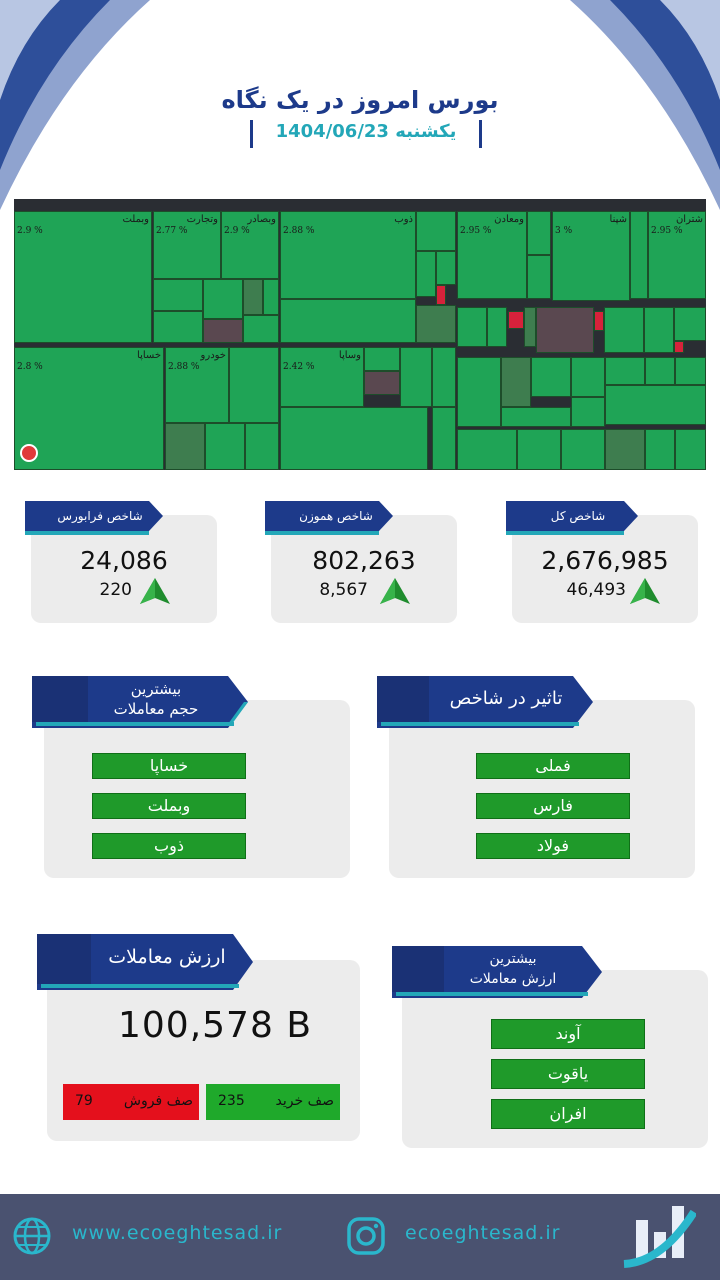 The image size is (720, 1280). I want to click on website-link: www.ecoeghtesad.ir, so click(177, 1233).